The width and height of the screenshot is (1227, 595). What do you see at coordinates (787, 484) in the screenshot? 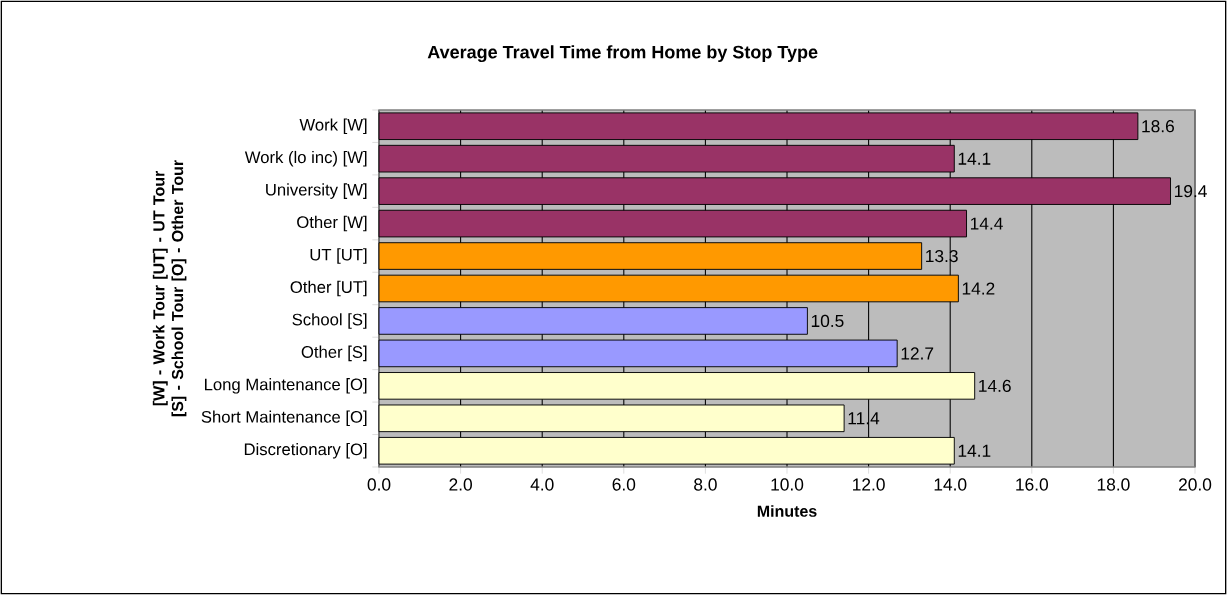
I see `x-tick-label: 10.0` at bounding box center [787, 484].